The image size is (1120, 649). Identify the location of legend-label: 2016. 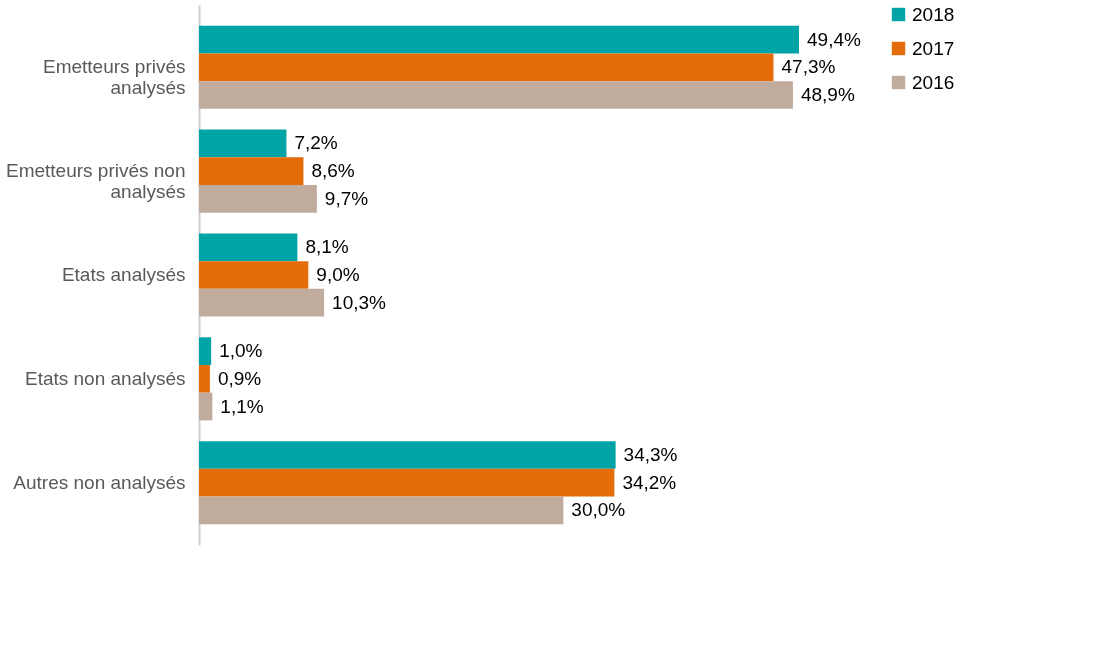
(933, 82).